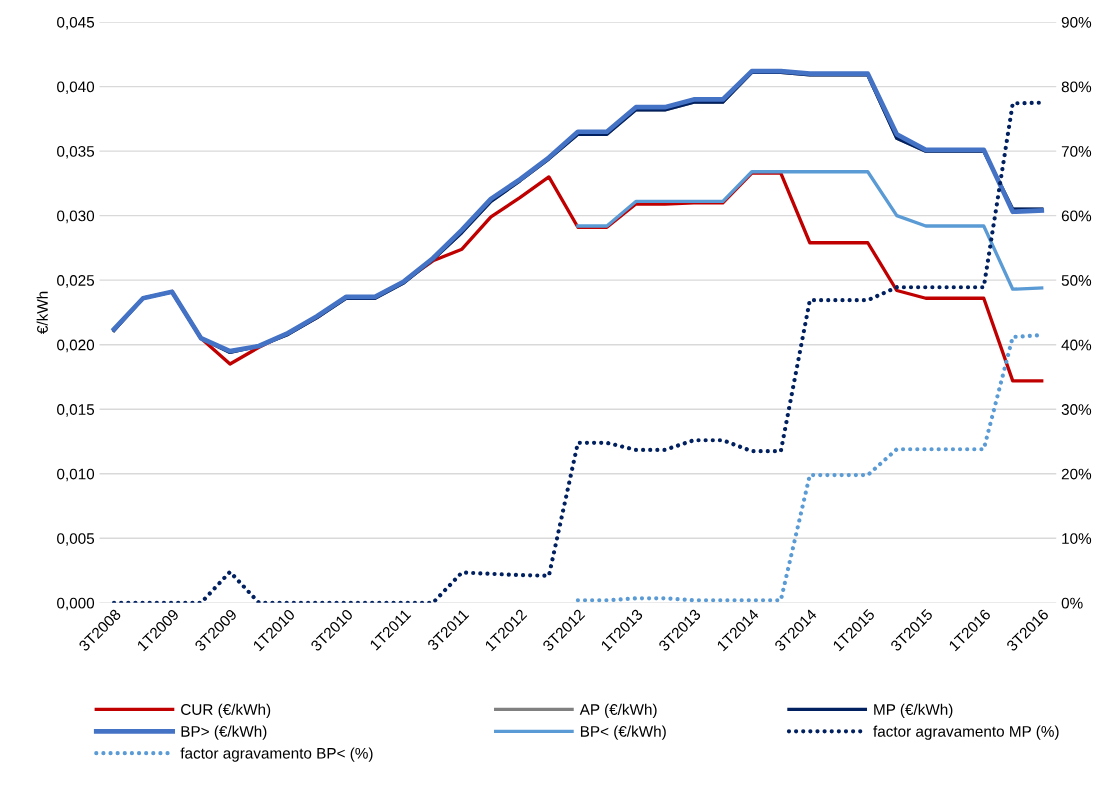 The image size is (1106, 787). I want to click on y2-tick-label: 30%, so click(1076, 409).